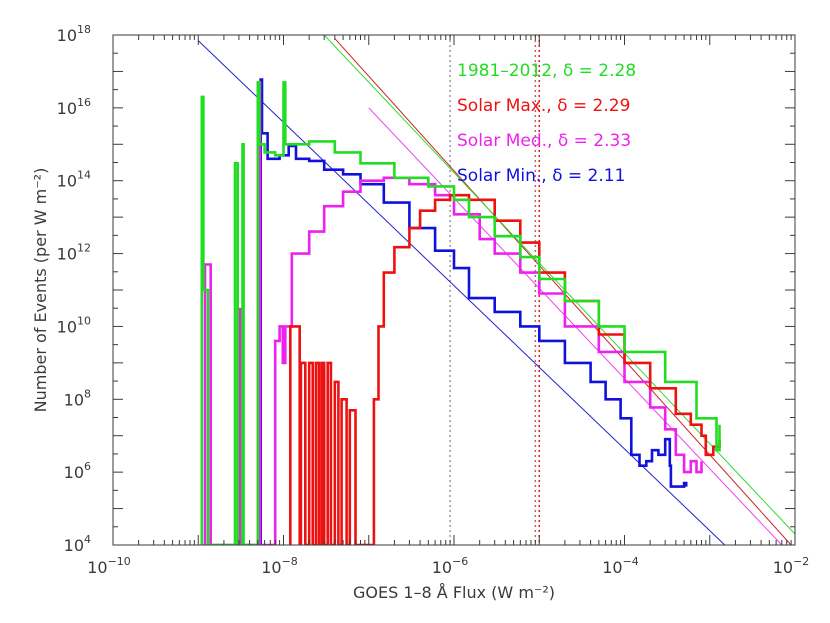  I want to click on y-tick-label: 10¹⁴, so click(74, 180).